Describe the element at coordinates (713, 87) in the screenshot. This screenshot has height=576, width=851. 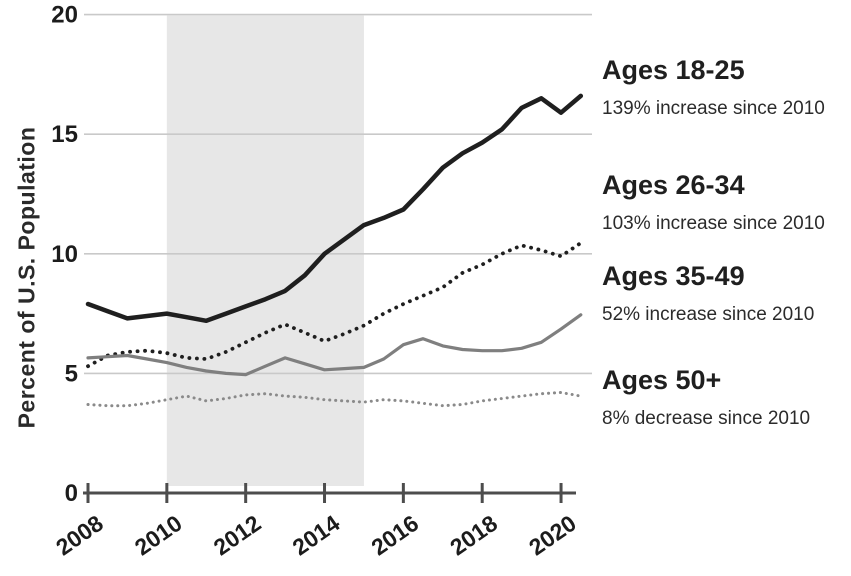
I see `legend-entry: Ages 18-25 139% increase since 2010` at that location.